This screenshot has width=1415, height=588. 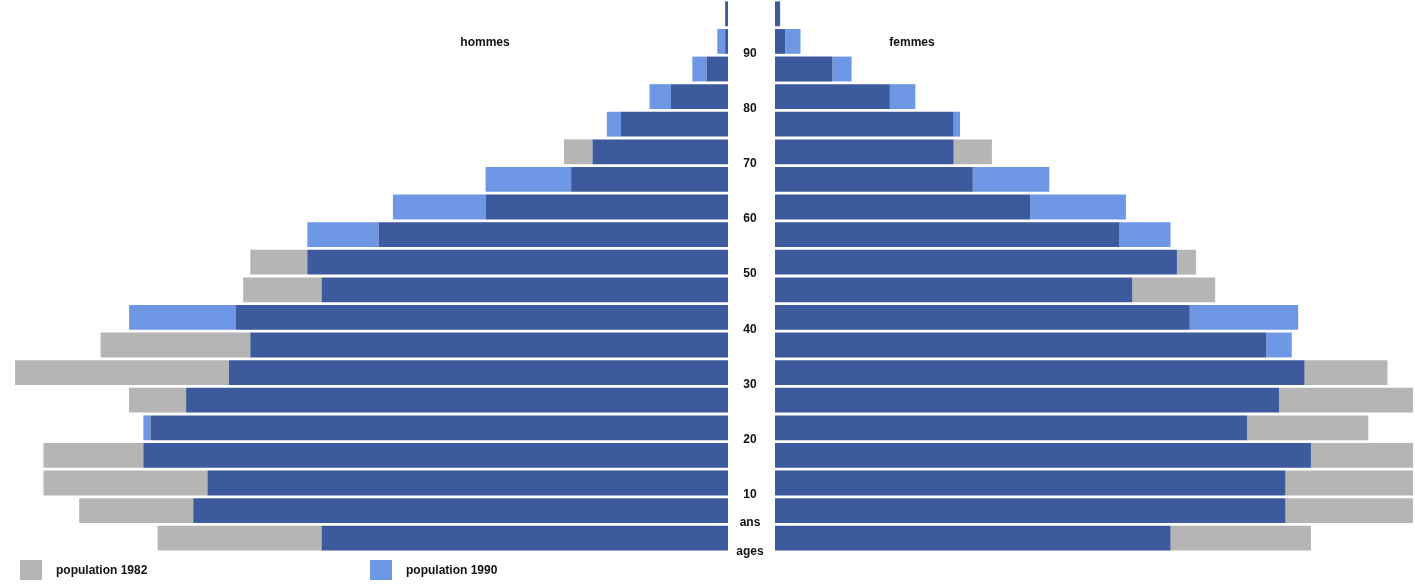 What do you see at coordinates (102, 570) in the screenshot?
I see `legend-label: population 1982` at bounding box center [102, 570].